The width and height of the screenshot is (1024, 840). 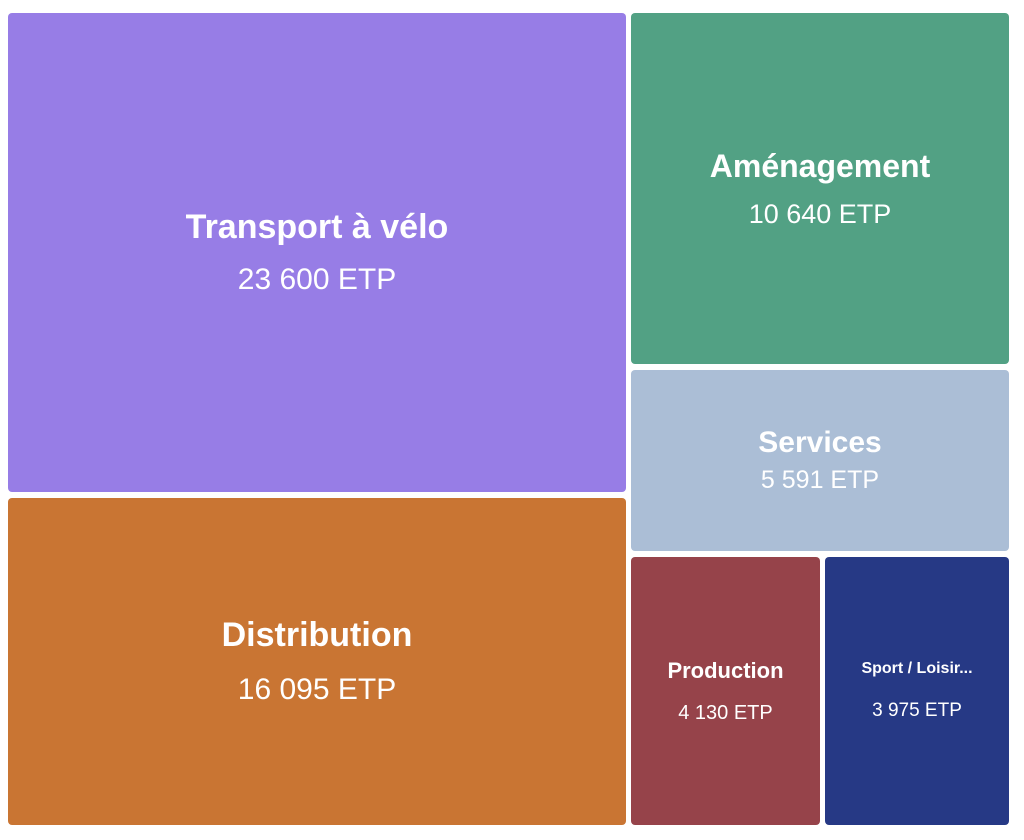 What do you see at coordinates (317, 227) in the screenshot?
I see `tile-label: Transport à vélo` at bounding box center [317, 227].